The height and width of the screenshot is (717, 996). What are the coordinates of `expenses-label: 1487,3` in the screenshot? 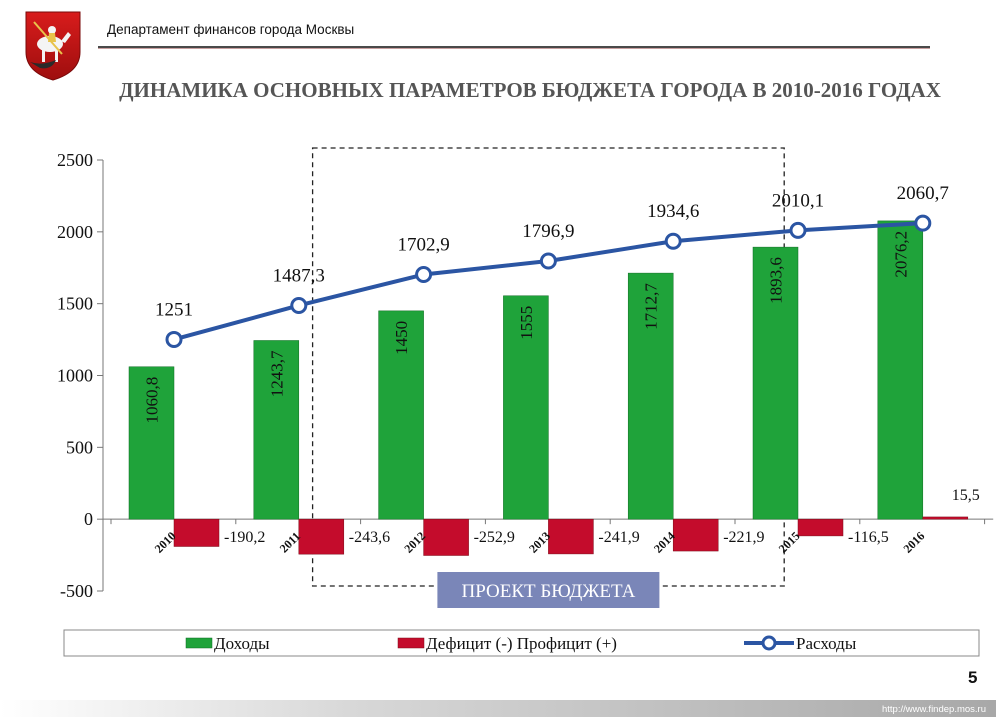 It's located at (299, 275).